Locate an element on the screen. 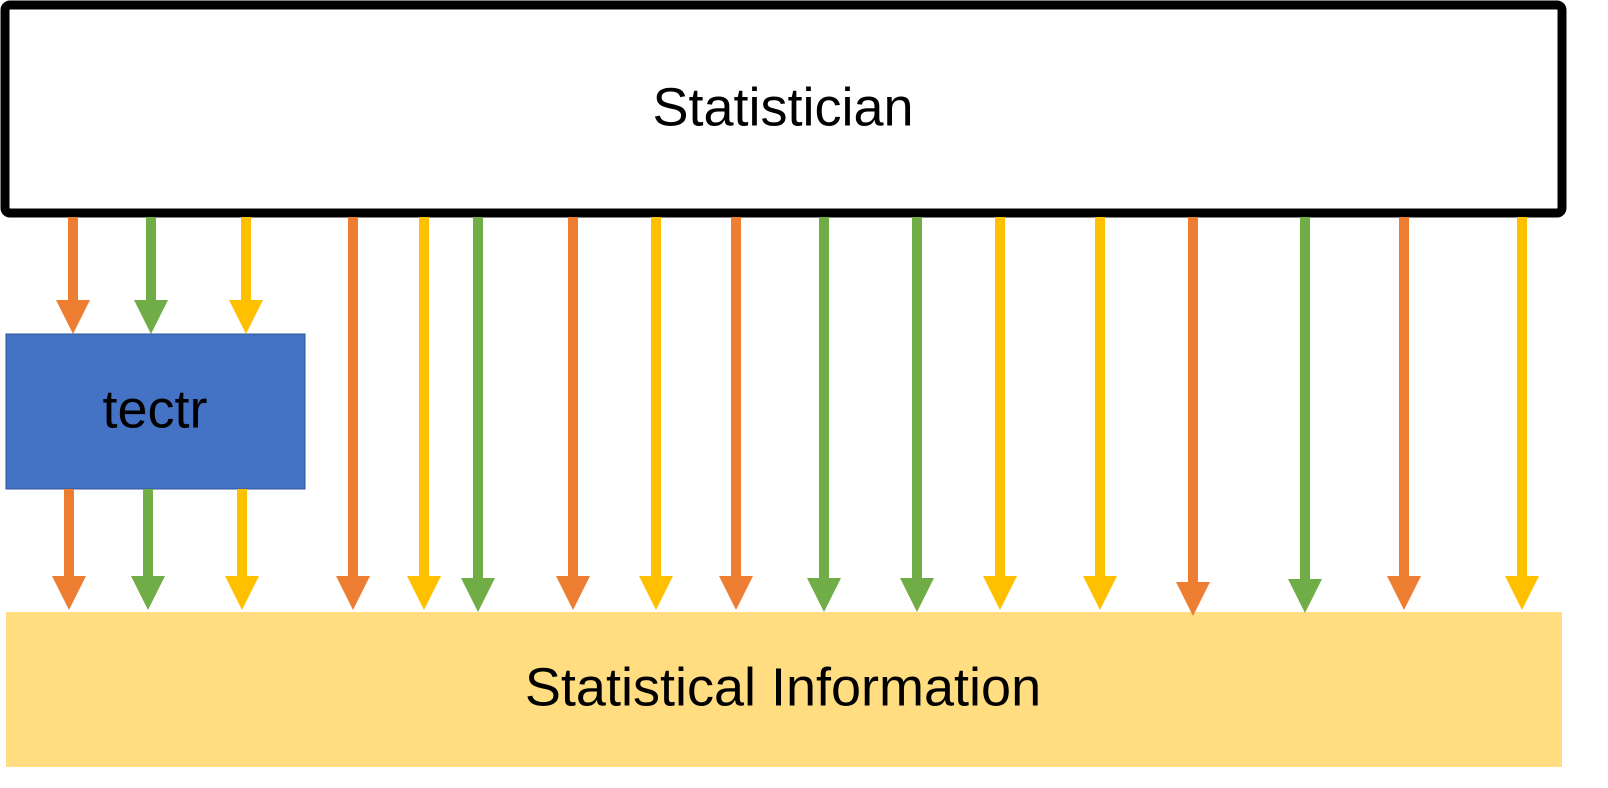  arrow-into-tectr-green-head is located at coordinates (151, 317).